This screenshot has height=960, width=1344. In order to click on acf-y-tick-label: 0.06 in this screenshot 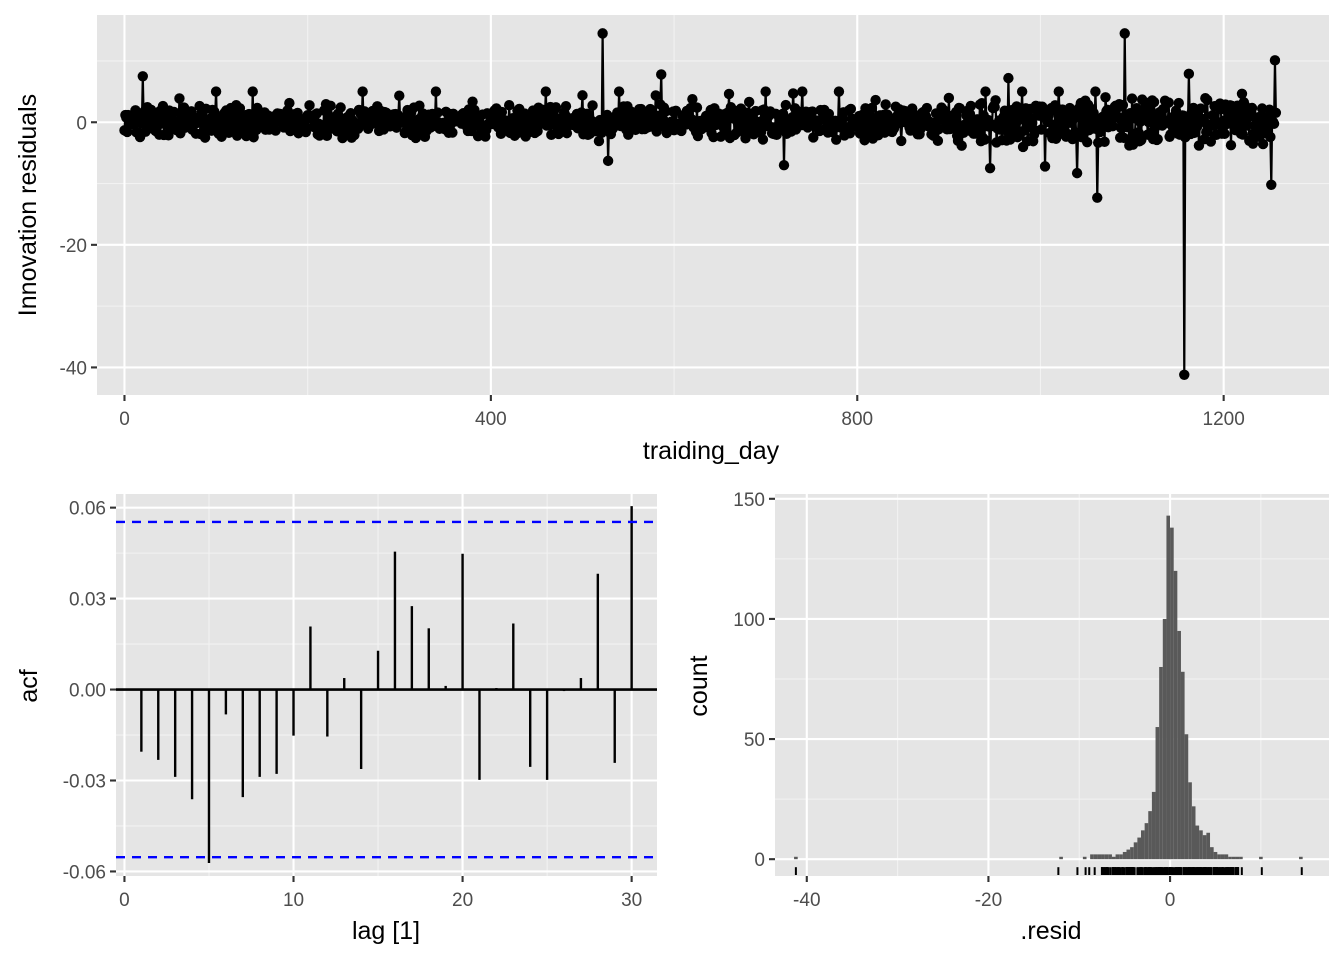, I will do `click(87, 509)`.